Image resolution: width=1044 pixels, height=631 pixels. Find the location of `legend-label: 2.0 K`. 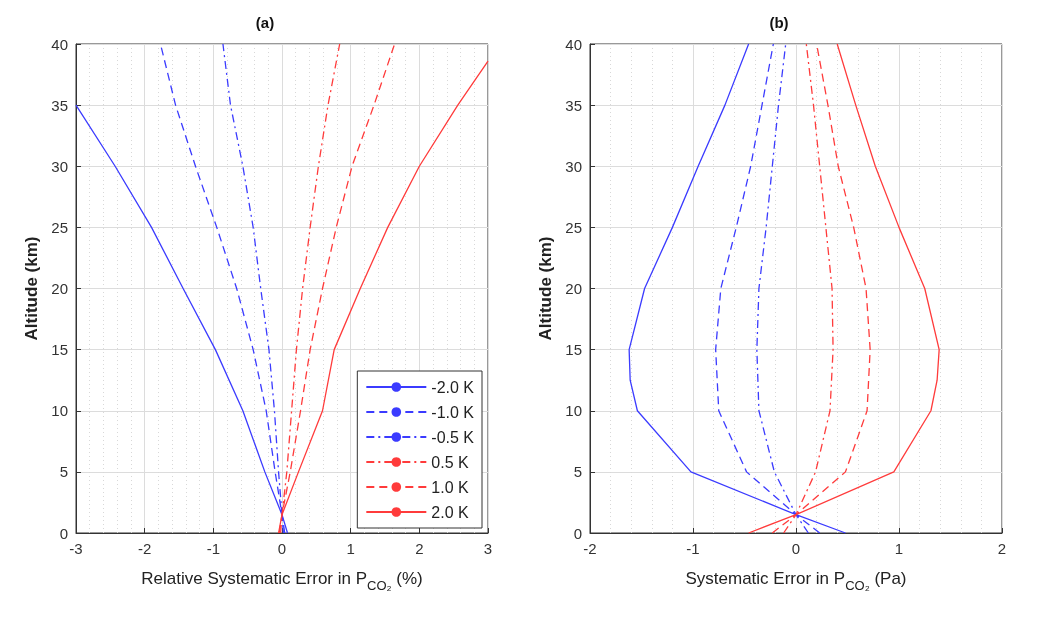

legend-label: 2.0 K is located at coordinates (450, 512).